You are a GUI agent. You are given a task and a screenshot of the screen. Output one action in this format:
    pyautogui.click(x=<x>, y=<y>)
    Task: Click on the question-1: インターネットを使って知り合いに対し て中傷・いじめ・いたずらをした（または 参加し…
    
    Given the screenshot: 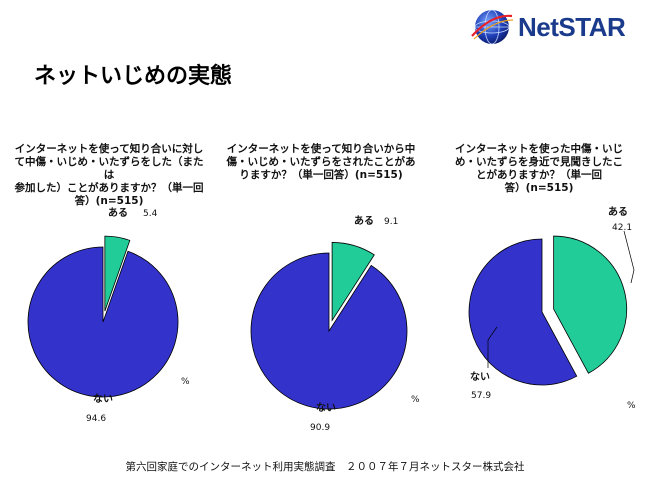 What is the action you would take?
    pyautogui.click(x=109, y=175)
    